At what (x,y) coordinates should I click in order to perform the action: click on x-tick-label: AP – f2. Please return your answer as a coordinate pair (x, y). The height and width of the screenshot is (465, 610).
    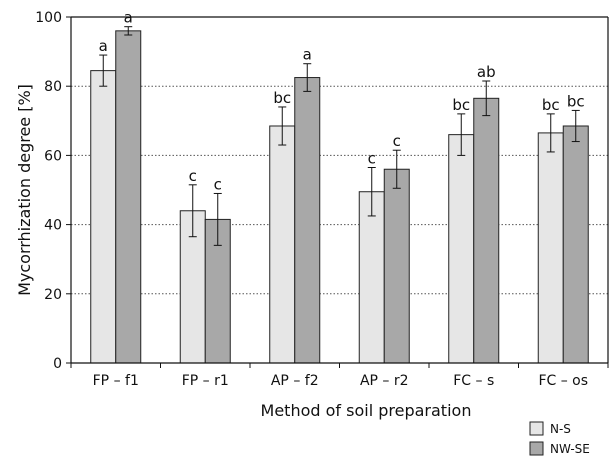
    Looking at the image, I should click on (295, 381).